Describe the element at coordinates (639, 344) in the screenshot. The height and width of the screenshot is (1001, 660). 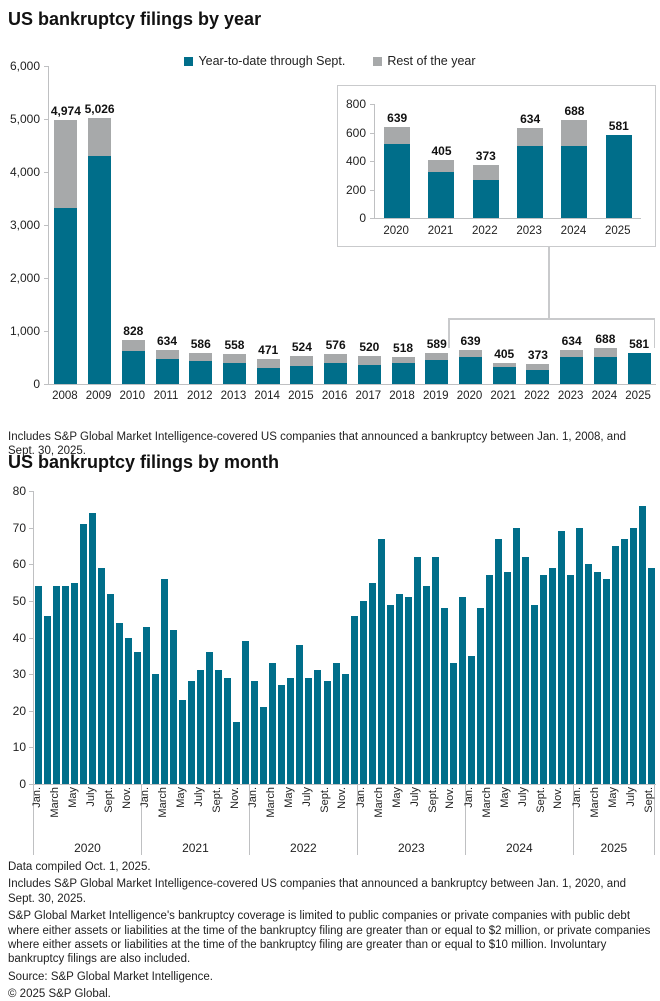
I see `bar-total-label: 581` at that location.